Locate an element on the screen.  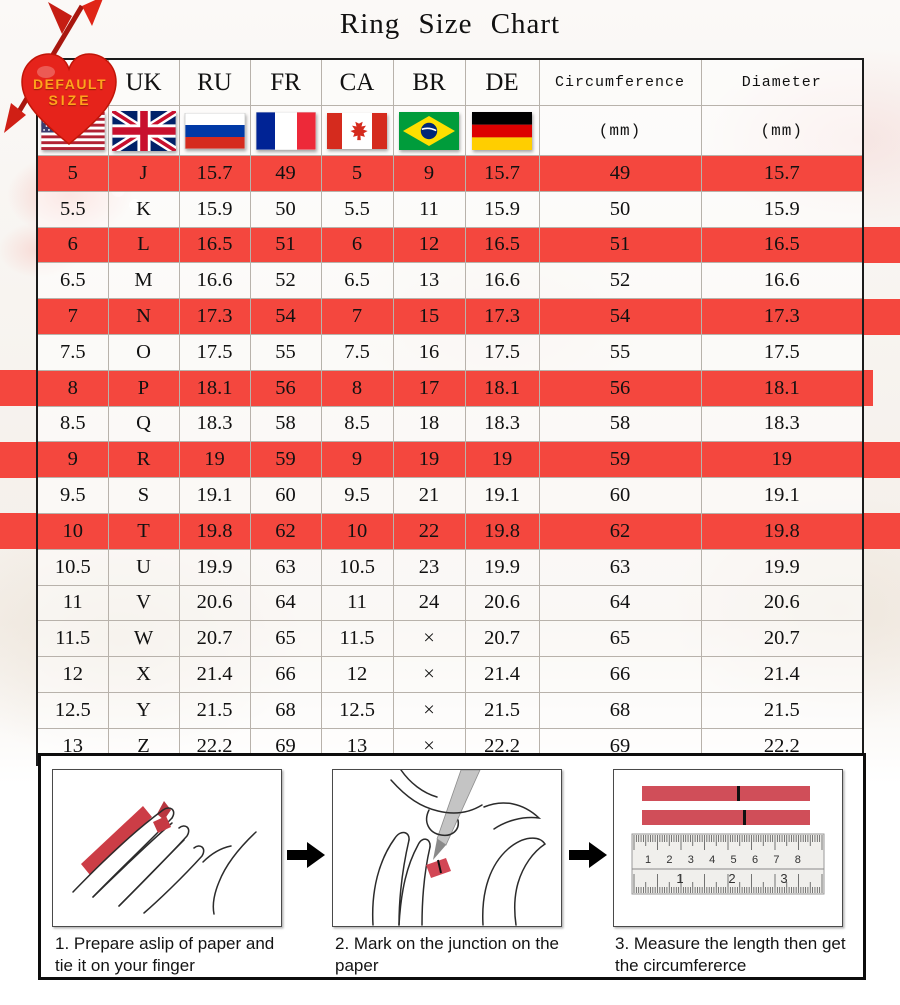
uk-flag-cell is located at coordinates (143, 130).